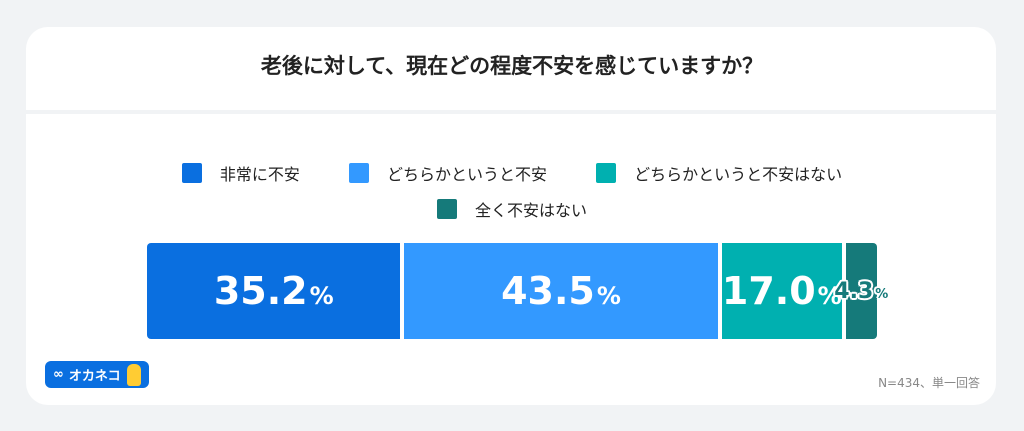  I want to click on data-label: 35.2%, so click(274, 291).